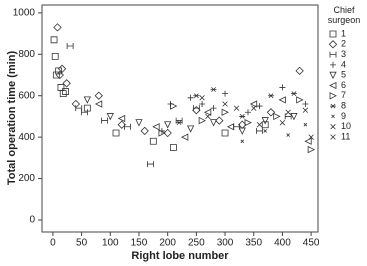 Image resolution: width=367 pixels, height=266 pixels. I want to click on y-tick-label: 0, so click(32, 220).